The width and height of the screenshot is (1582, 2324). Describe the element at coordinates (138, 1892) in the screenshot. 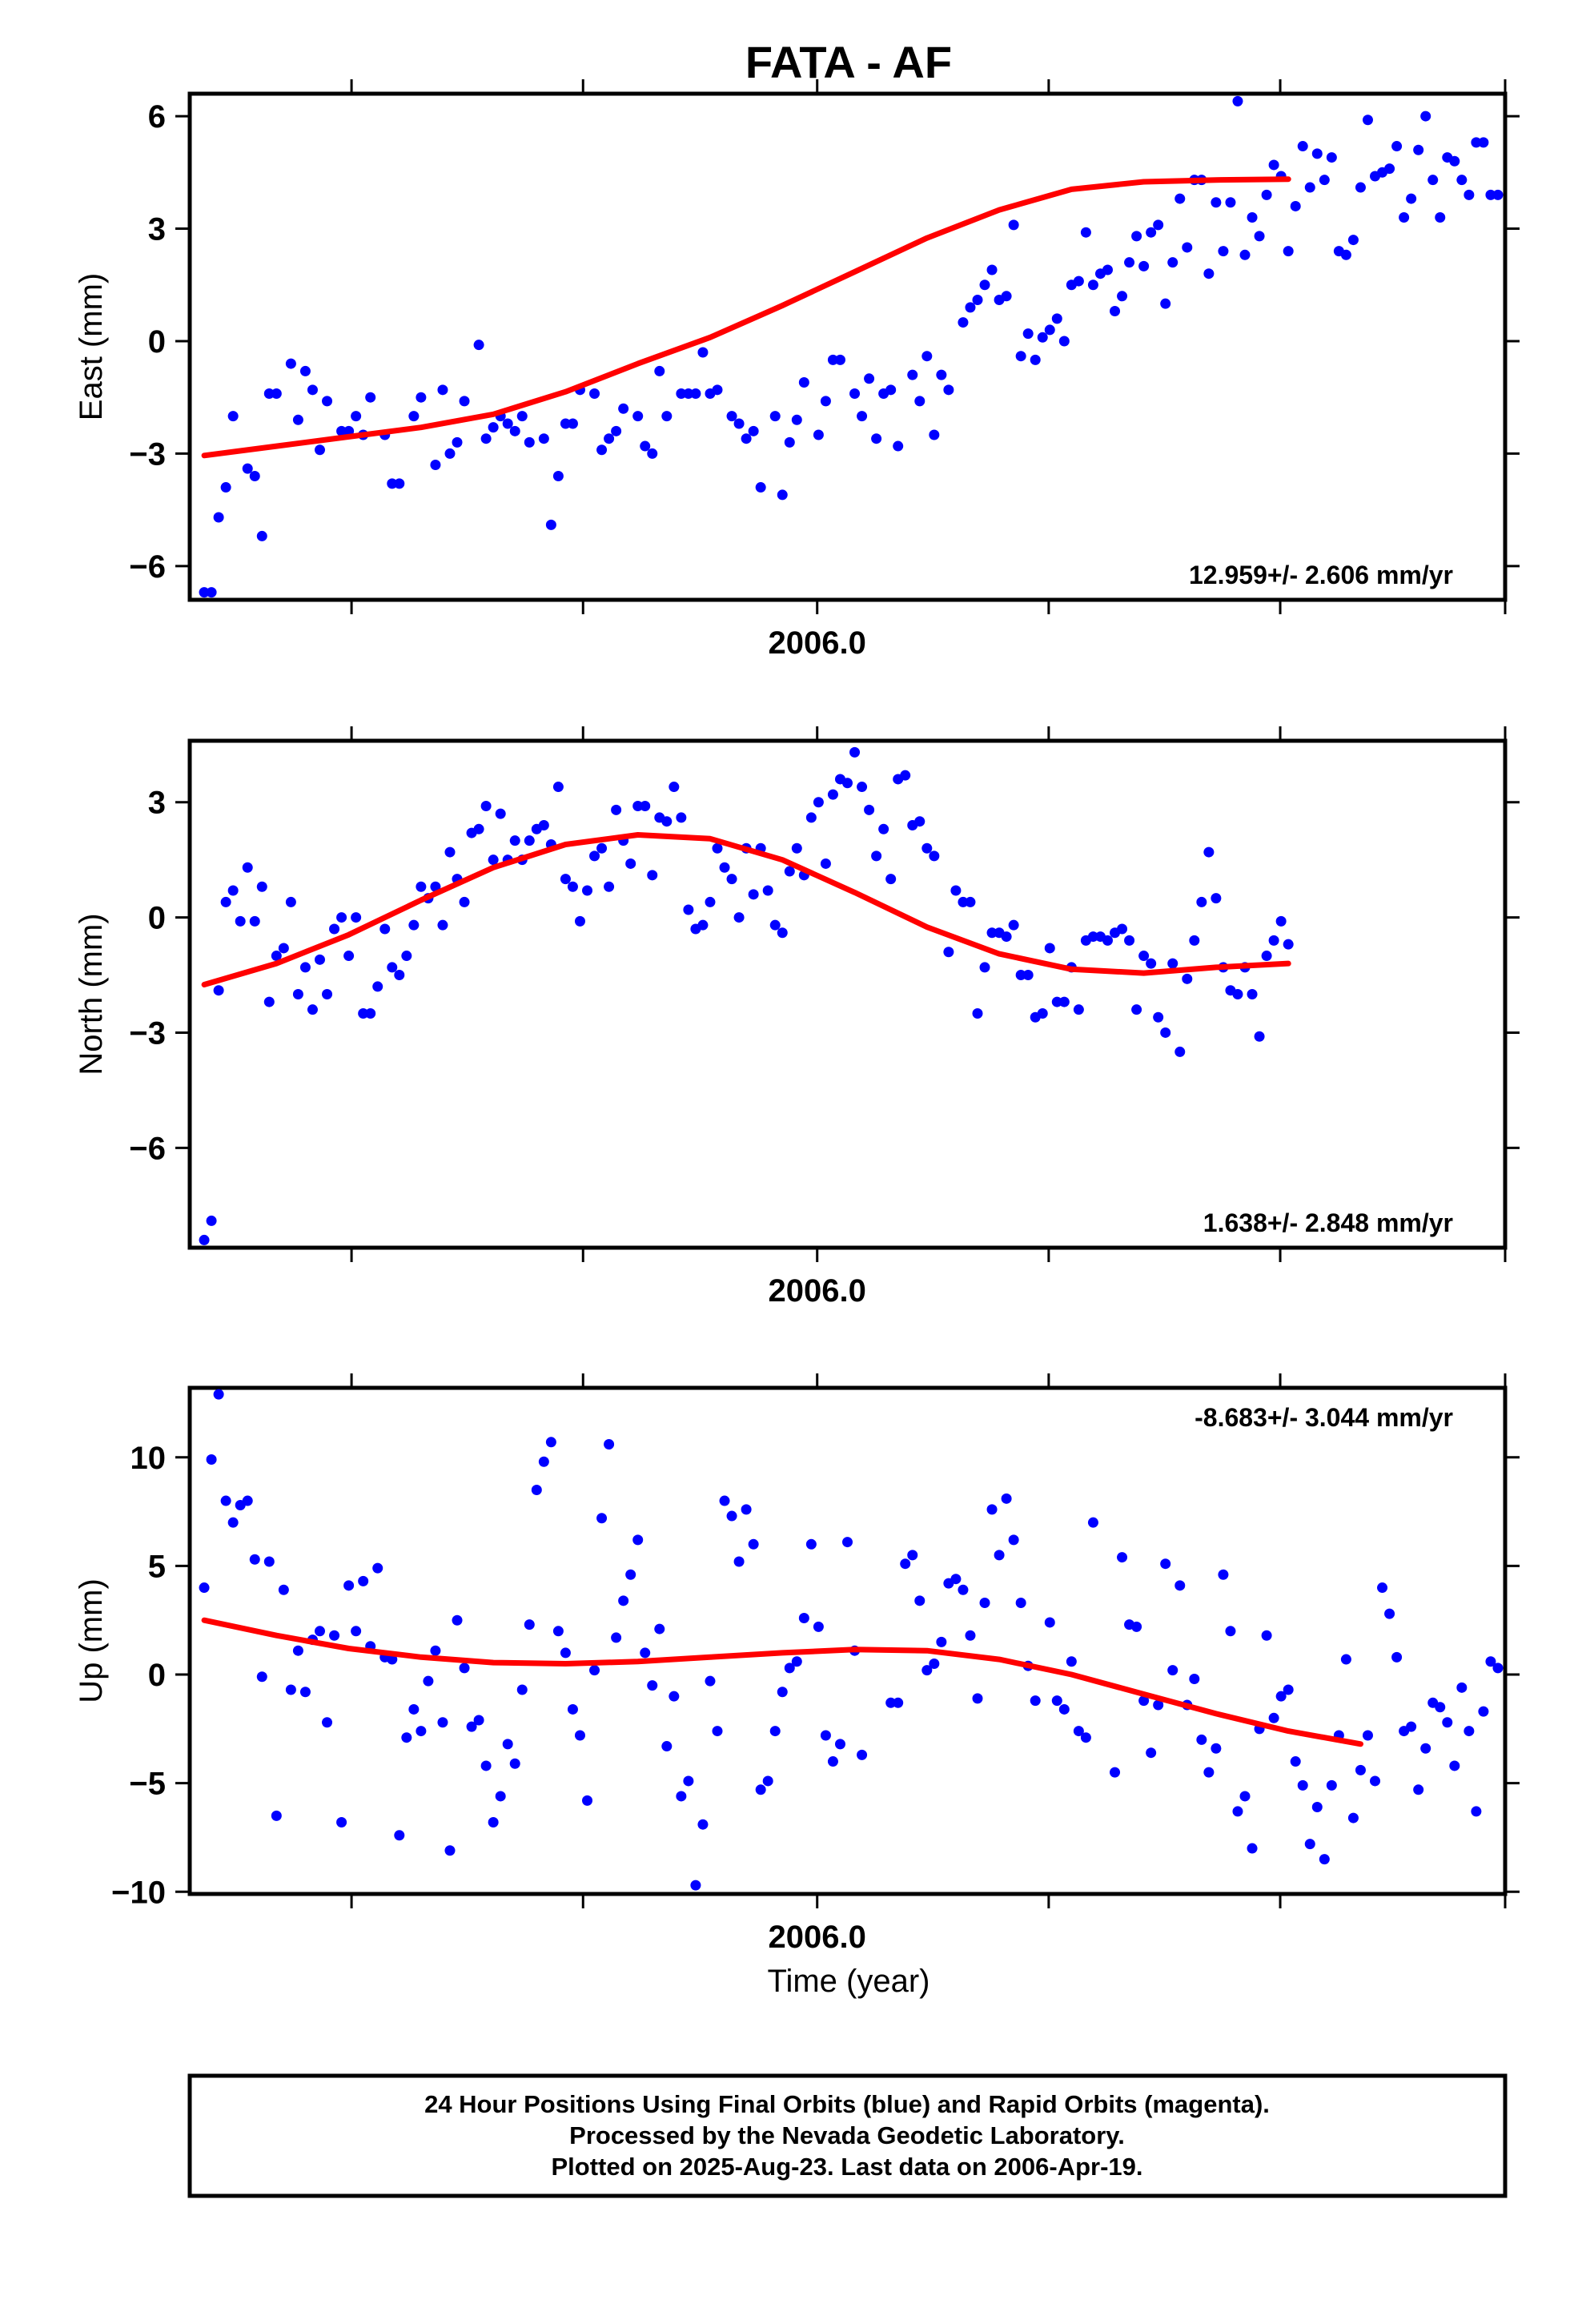

I see `y-tick-label: −10` at that location.